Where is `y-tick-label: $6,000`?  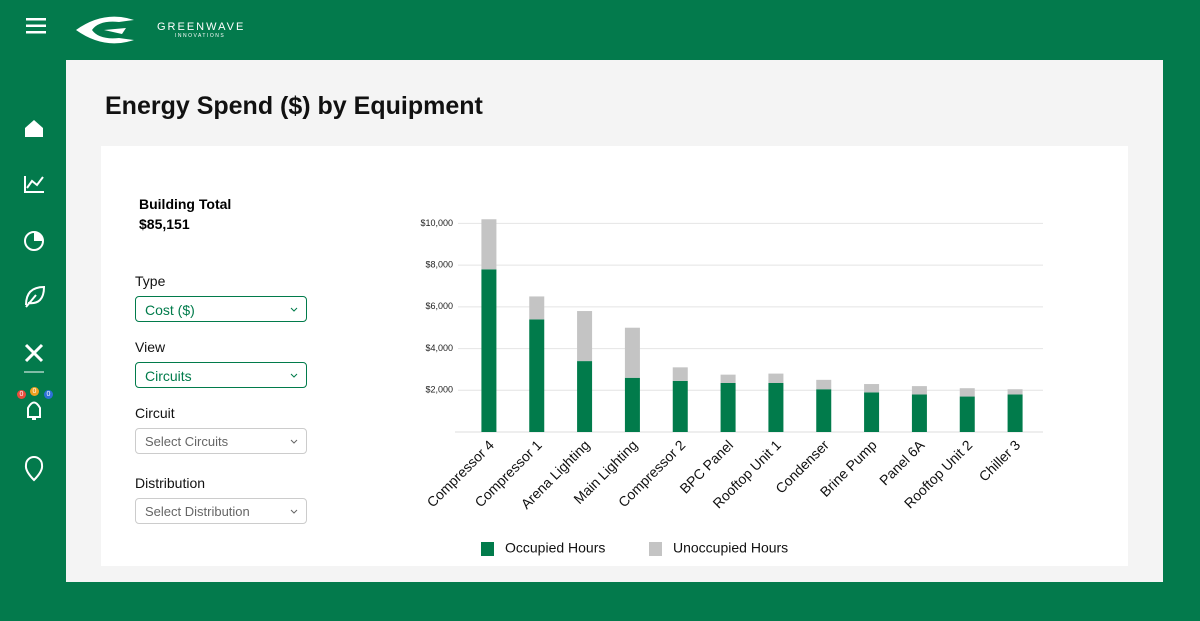 y-tick-label: $6,000 is located at coordinates (439, 306).